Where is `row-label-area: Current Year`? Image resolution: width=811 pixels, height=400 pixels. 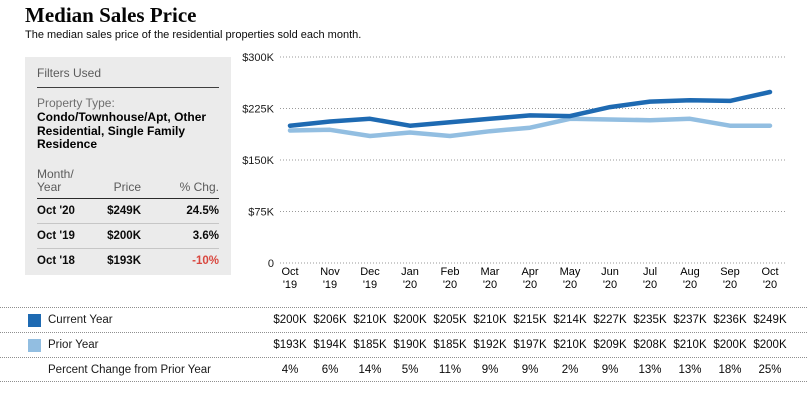
row-label-area: Current Year is located at coordinates (149, 320).